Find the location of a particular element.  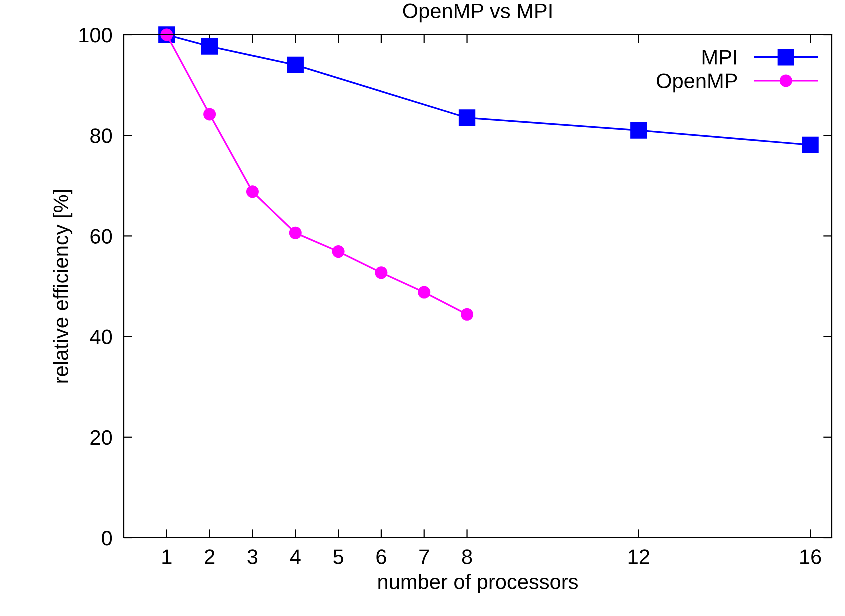

x-tick-label: 5 is located at coordinates (339, 557).